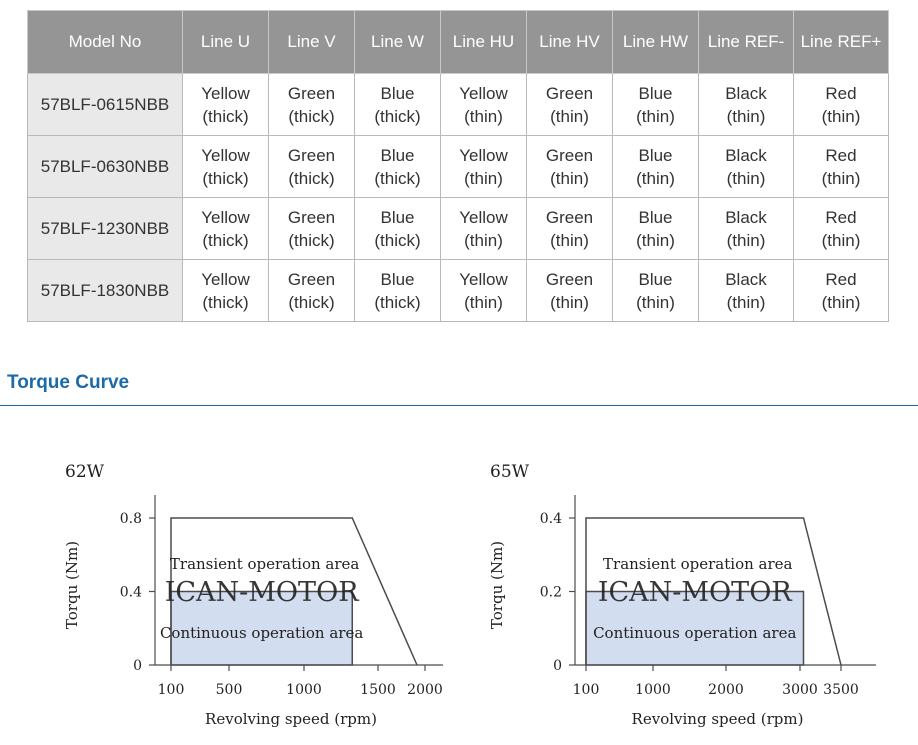 The height and width of the screenshot is (745, 918). I want to click on y-tick-label: 0.2, so click(551, 593).